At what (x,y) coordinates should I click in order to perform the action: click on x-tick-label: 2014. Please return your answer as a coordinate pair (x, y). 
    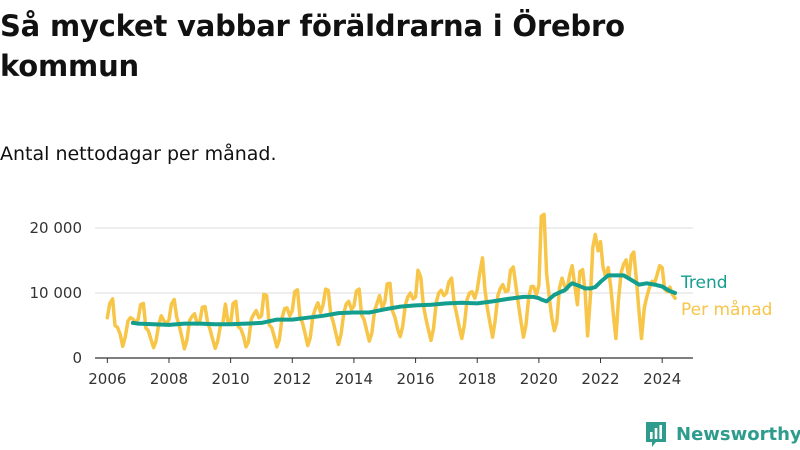
    Looking at the image, I should click on (354, 379).